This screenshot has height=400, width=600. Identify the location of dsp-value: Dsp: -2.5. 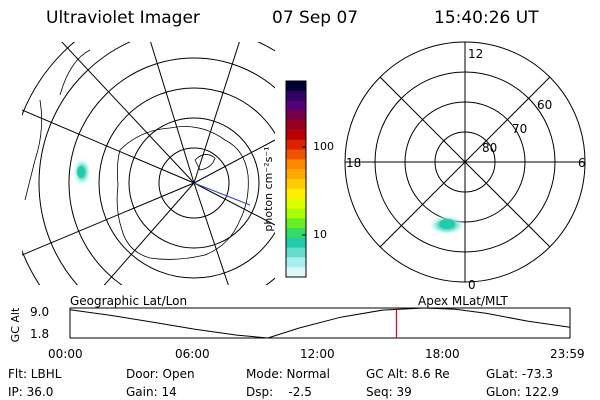
(279, 392).